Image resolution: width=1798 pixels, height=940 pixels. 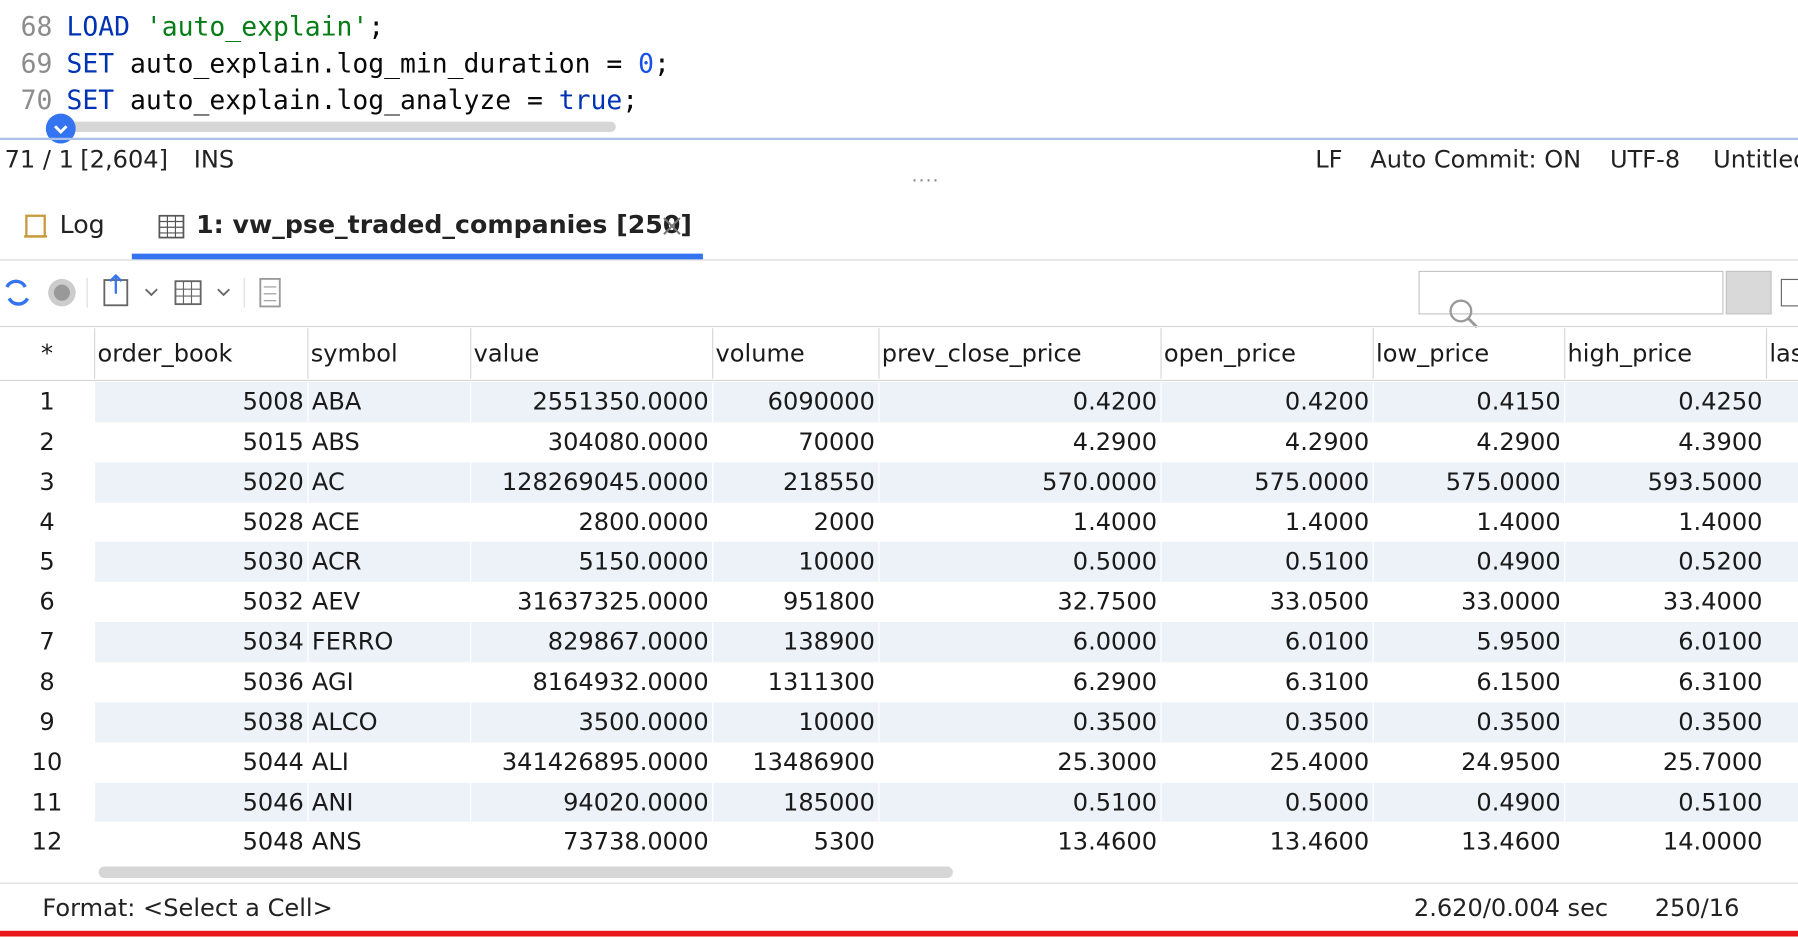 I want to click on table-cell: 32.7500, so click(x=1019, y=602).